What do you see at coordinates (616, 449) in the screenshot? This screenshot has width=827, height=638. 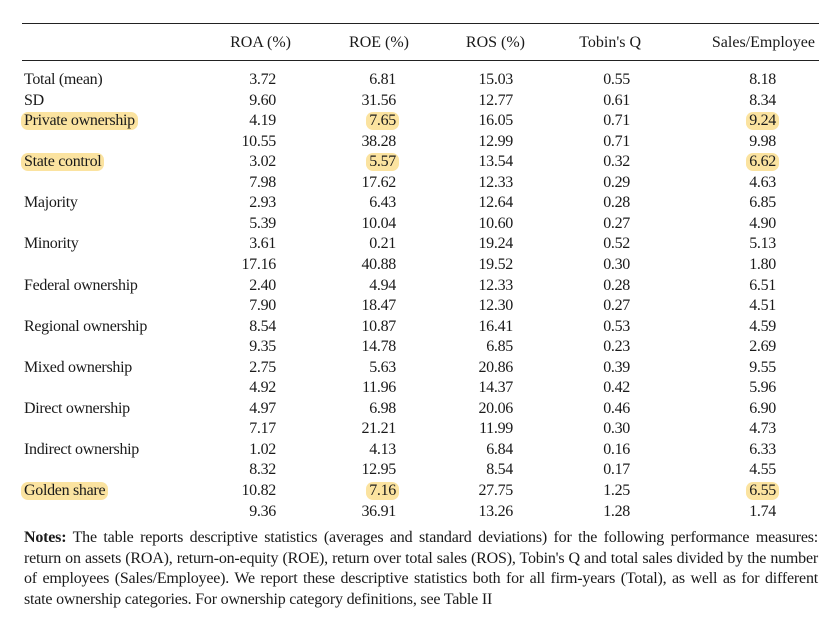 I see `cell-value: 0.16` at bounding box center [616, 449].